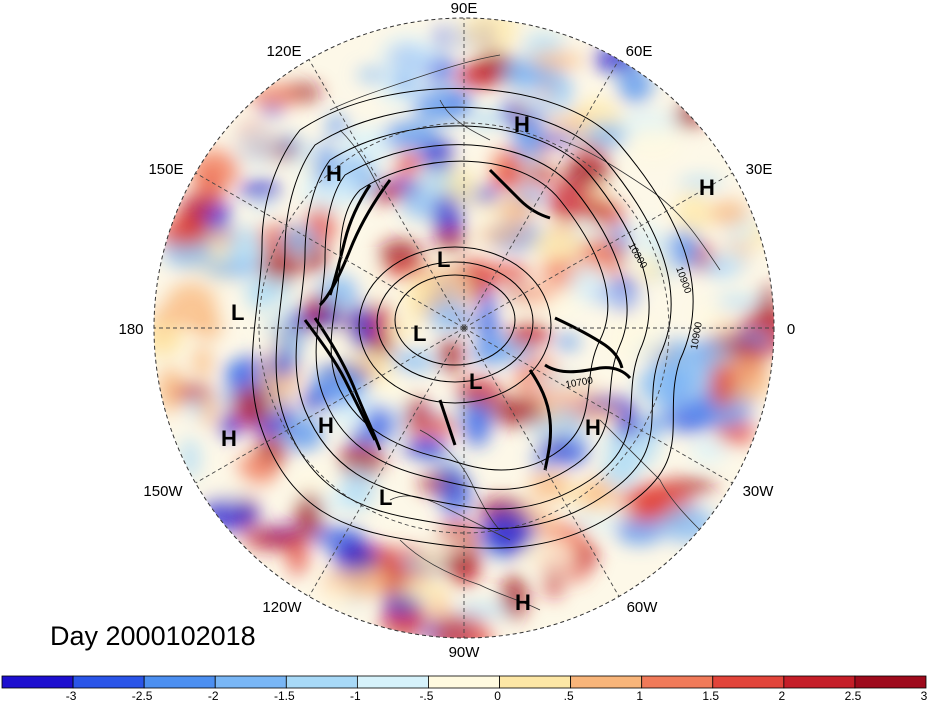 This screenshot has height=702, width=928. What do you see at coordinates (639, 695) in the screenshot?
I see `colorbar-label: 1` at bounding box center [639, 695].